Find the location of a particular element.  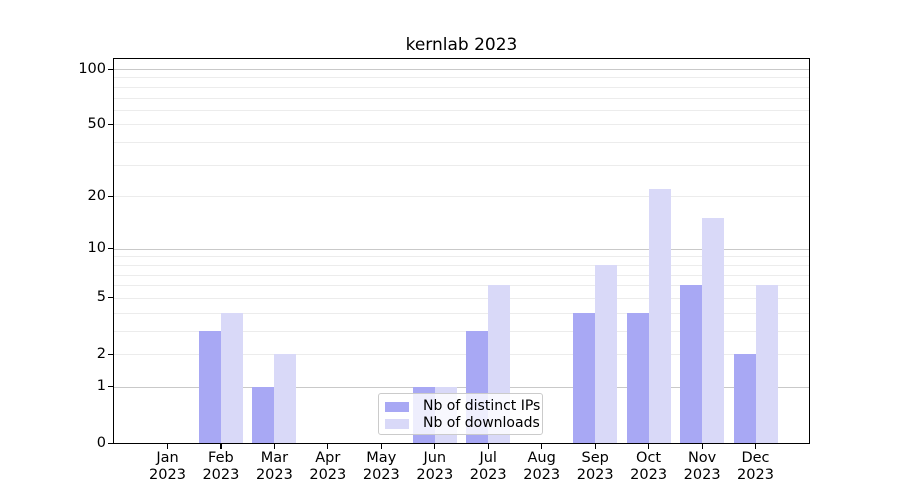

legend-item-downloads: Nb of downloads is located at coordinates (462, 423).